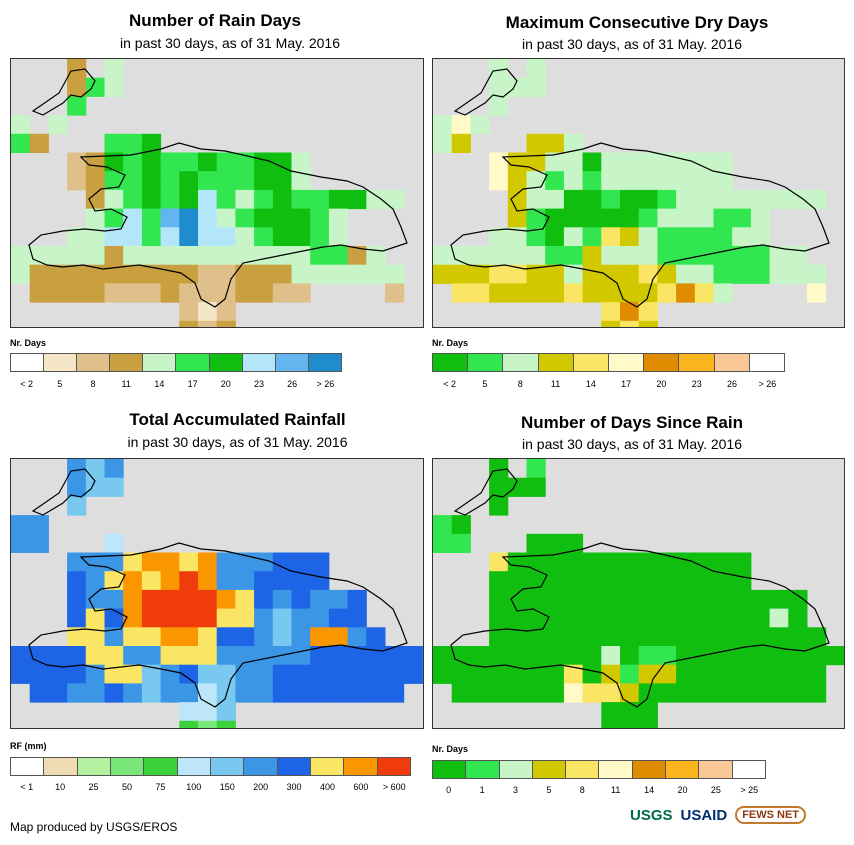  I want to click on panel-2-legend-title: Nr. Days, so click(450, 343).